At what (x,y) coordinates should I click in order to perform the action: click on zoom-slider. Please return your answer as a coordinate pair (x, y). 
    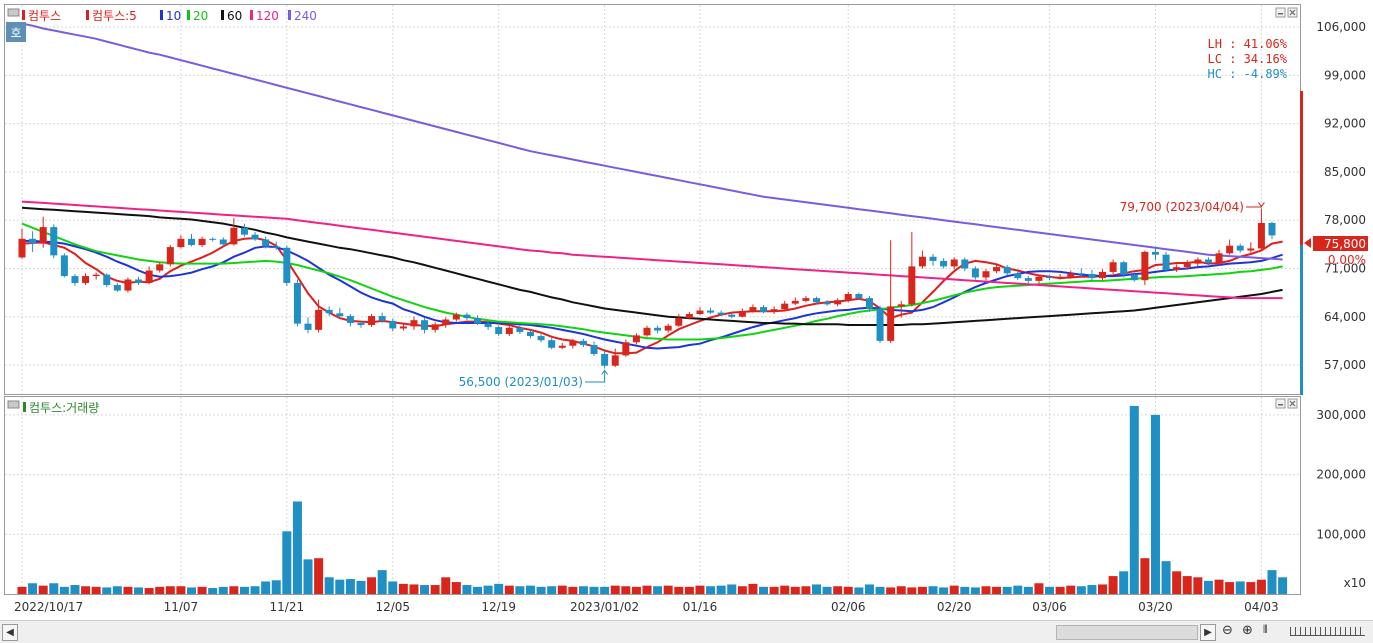
    Looking at the image, I should click on (1327, 631).